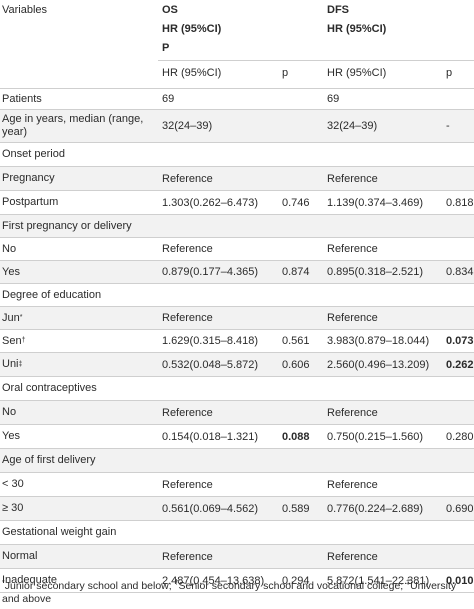 This screenshot has height=609, width=474. What do you see at coordinates (333, 99) in the screenshot?
I see `dfs-hr-cell: 69` at bounding box center [333, 99].